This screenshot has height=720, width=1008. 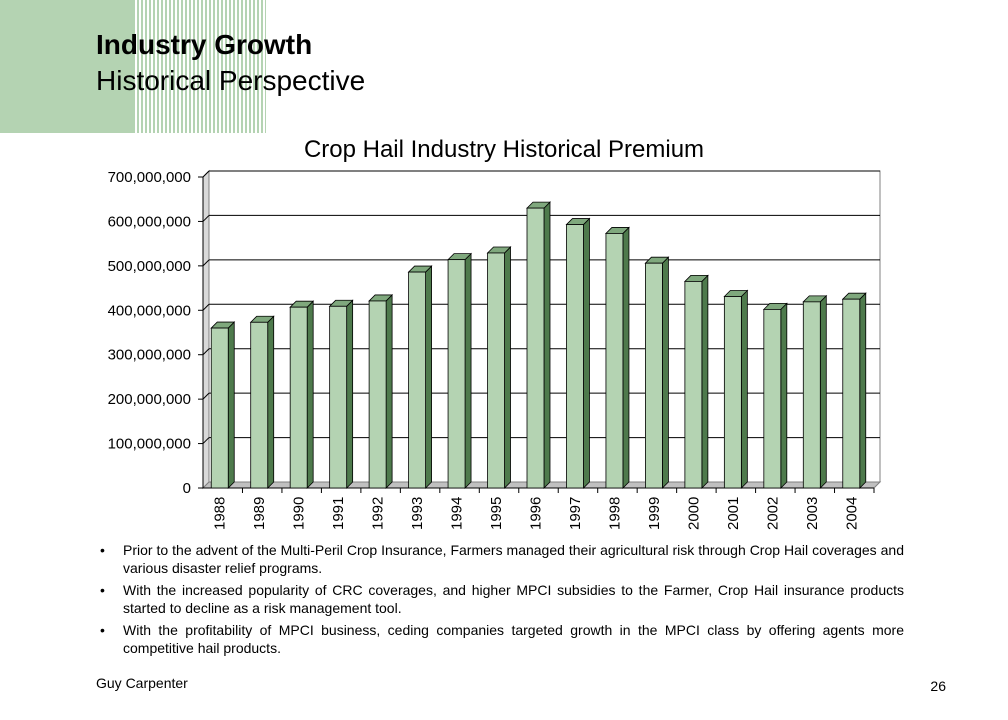 I want to click on x-tick-label: 1995, so click(x=496, y=513).